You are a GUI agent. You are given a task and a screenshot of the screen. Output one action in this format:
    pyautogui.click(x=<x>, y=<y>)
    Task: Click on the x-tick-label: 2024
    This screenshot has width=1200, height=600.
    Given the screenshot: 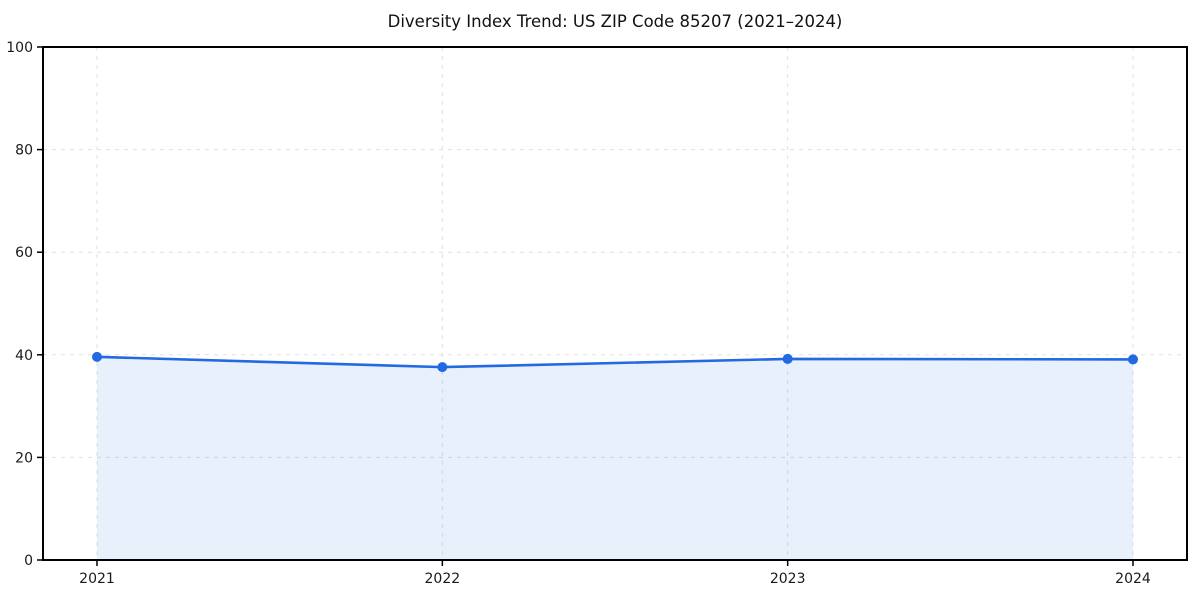 What is the action you would take?
    pyautogui.click(x=1133, y=579)
    